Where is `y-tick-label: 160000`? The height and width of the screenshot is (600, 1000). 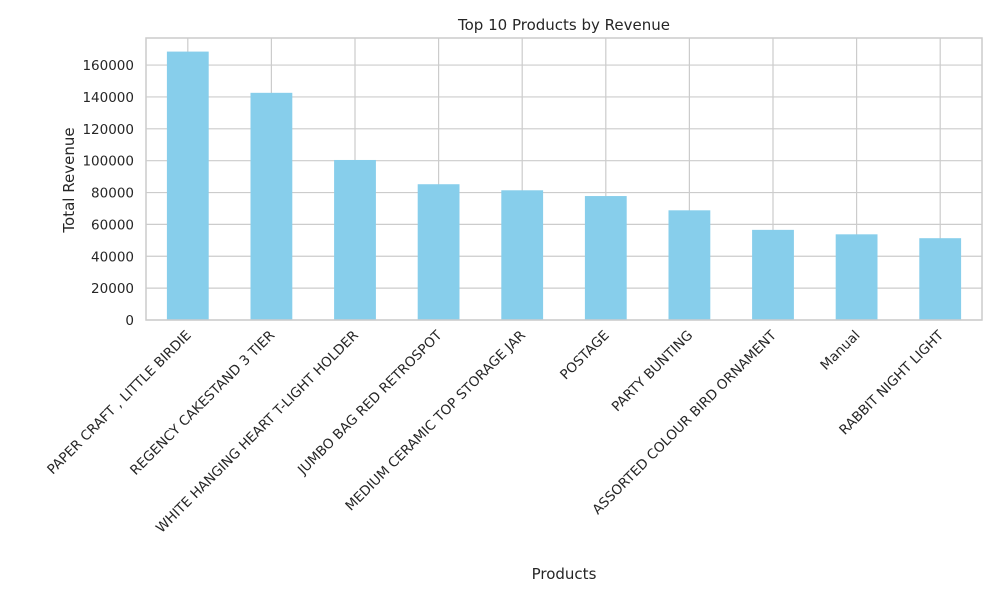
y-tick-label: 160000 is located at coordinates (108, 66).